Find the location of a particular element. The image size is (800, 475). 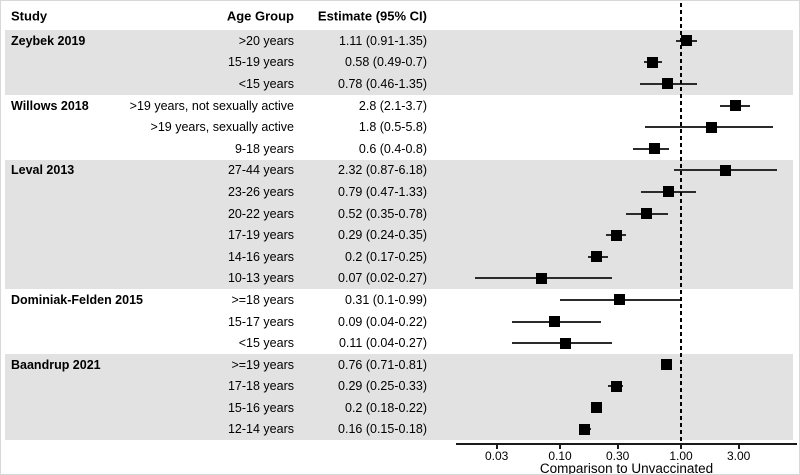

forest-row: 23-26 years 0.79 (0.47-1.33) is located at coordinates (400, 192).